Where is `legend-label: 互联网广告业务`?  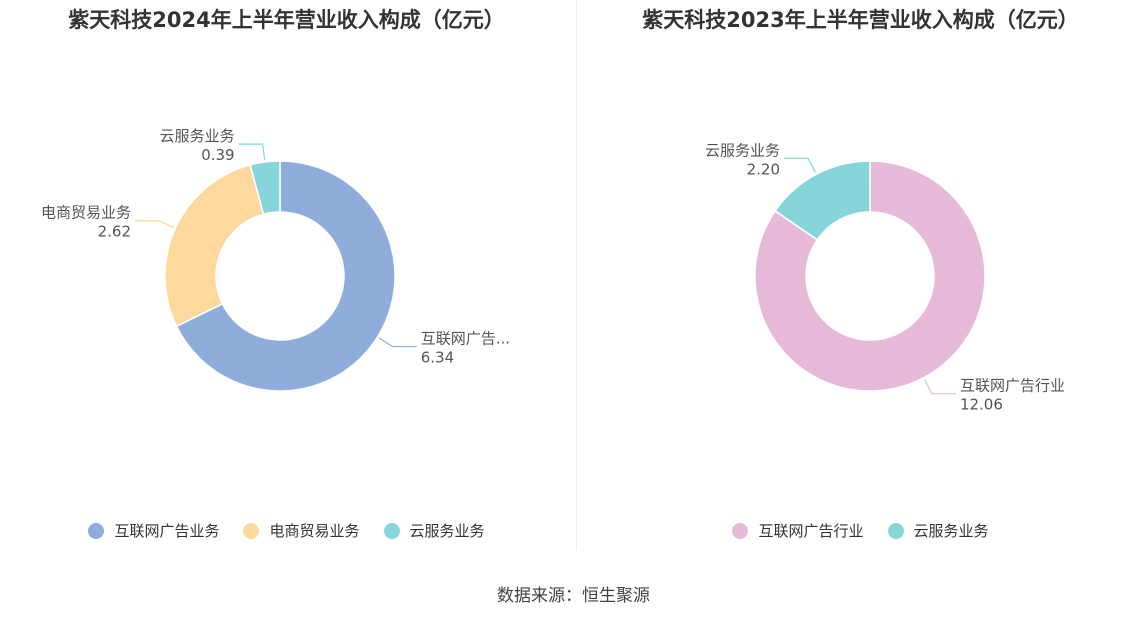 legend-label: 互联网广告业务 is located at coordinates (167, 531).